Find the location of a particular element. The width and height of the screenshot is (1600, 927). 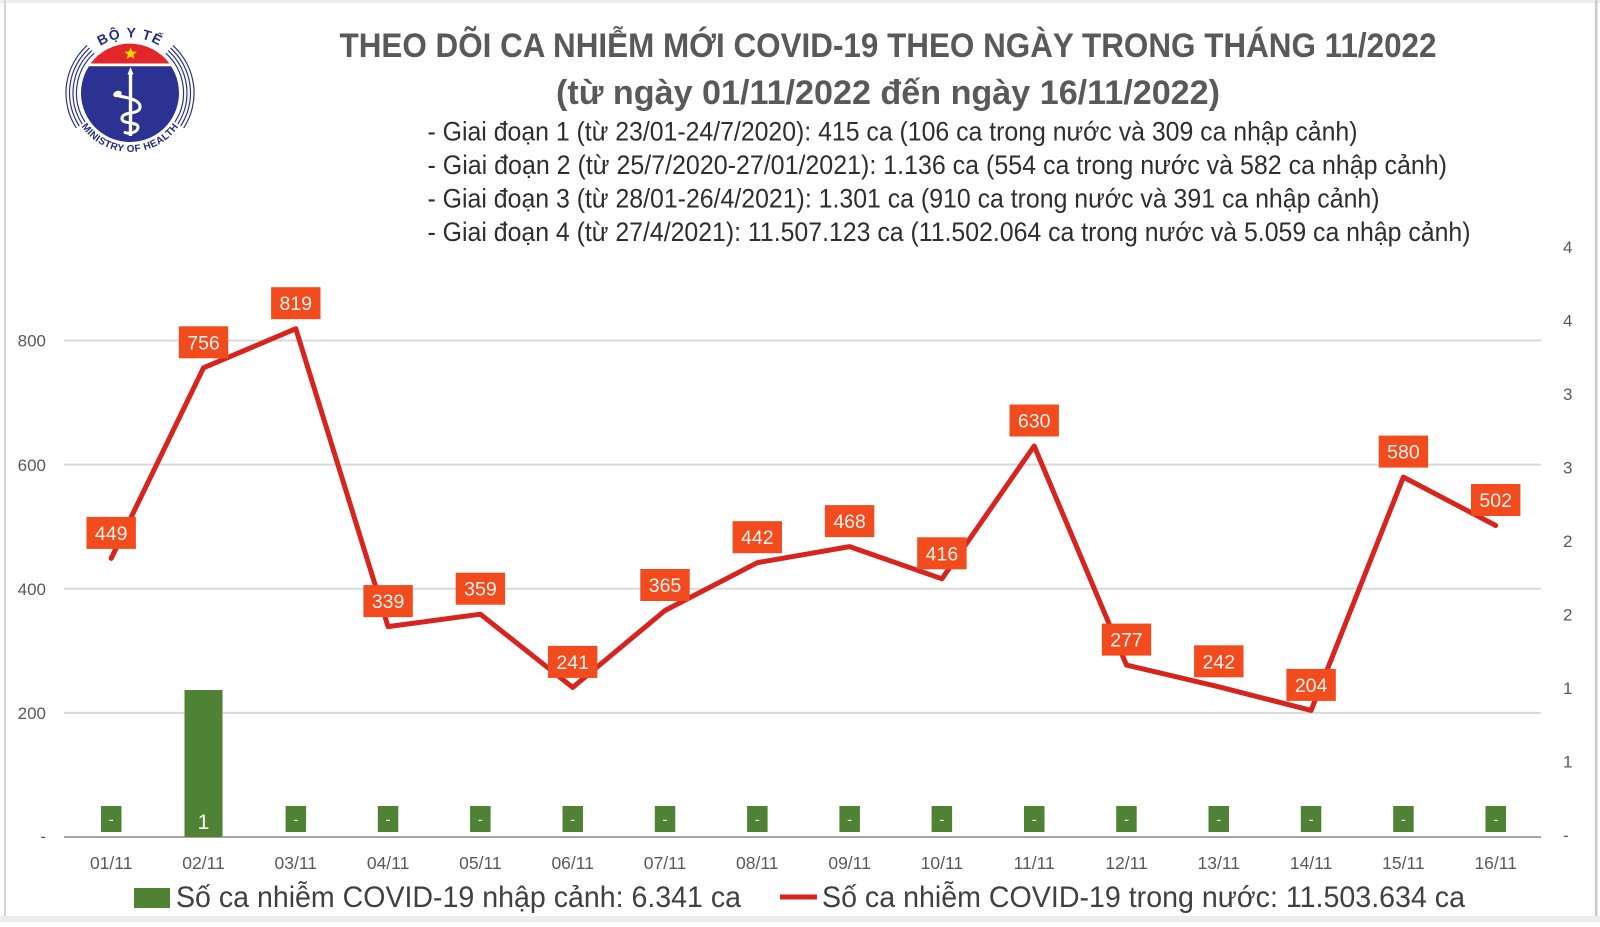

svg-text: 15/11 is located at coordinates (1403, 863).